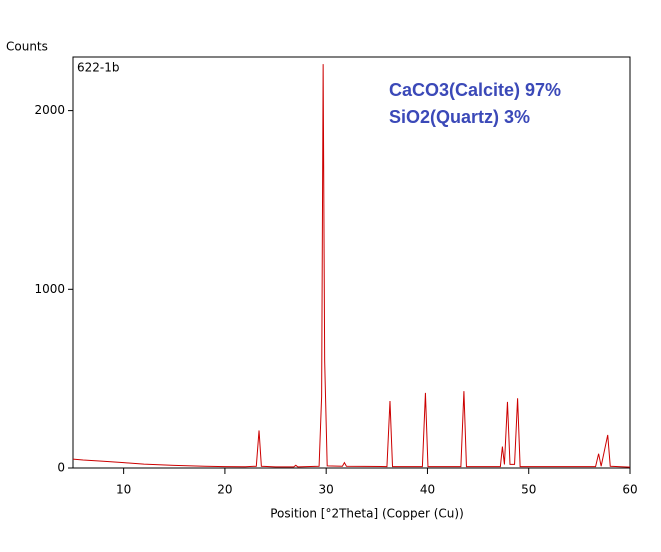 This screenshot has width=661, height=552. Describe the element at coordinates (629, 490) in the screenshot. I see `x-tick-label: 60` at that location.